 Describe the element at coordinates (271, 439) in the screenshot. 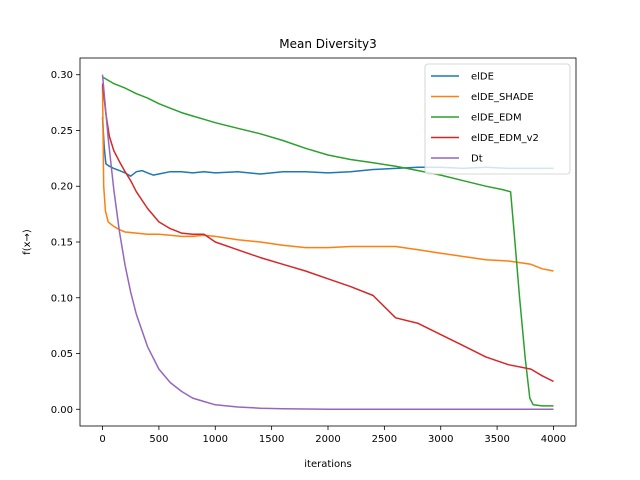

I see `x-tick-label: 1500` at that location.